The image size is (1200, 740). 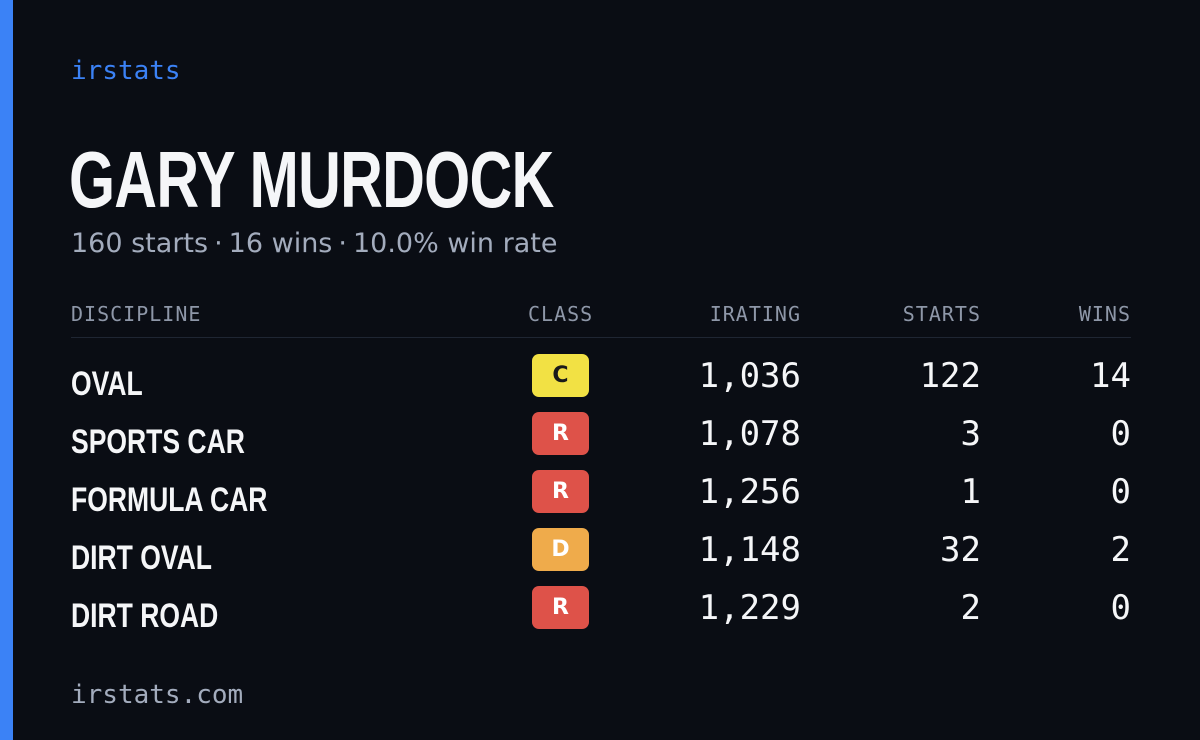 What do you see at coordinates (749, 376) in the screenshot?
I see `irating-value: 1,036` at bounding box center [749, 376].